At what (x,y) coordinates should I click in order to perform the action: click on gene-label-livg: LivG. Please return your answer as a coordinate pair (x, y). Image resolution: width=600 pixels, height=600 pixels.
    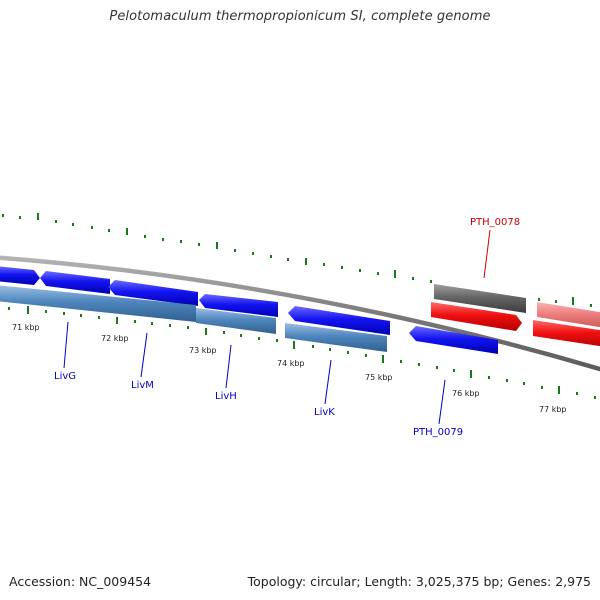
    Looking at the image, I should click on (65, 376).